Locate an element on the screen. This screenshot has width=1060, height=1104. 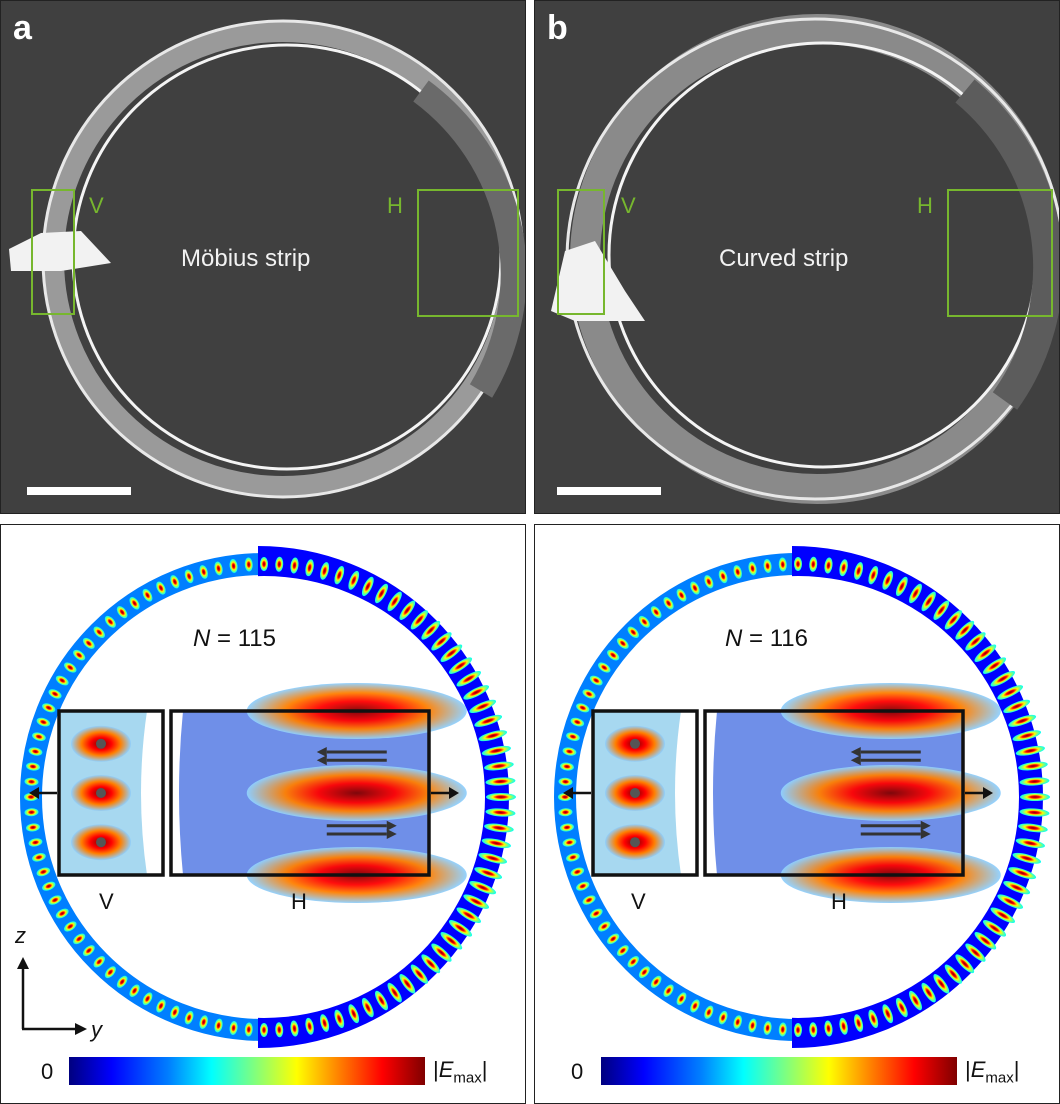
mode-number-label: N = 116 is located at coordinates (766, 638).